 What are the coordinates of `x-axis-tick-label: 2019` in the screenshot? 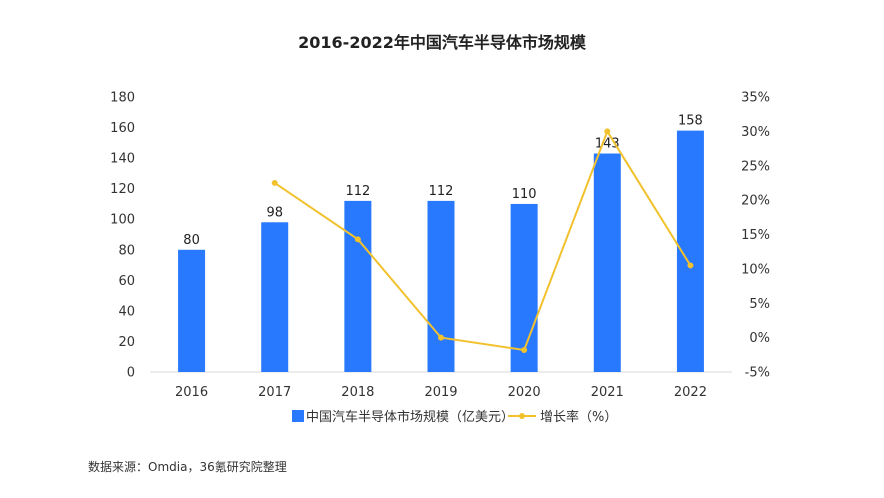 It's located at (440, 392).